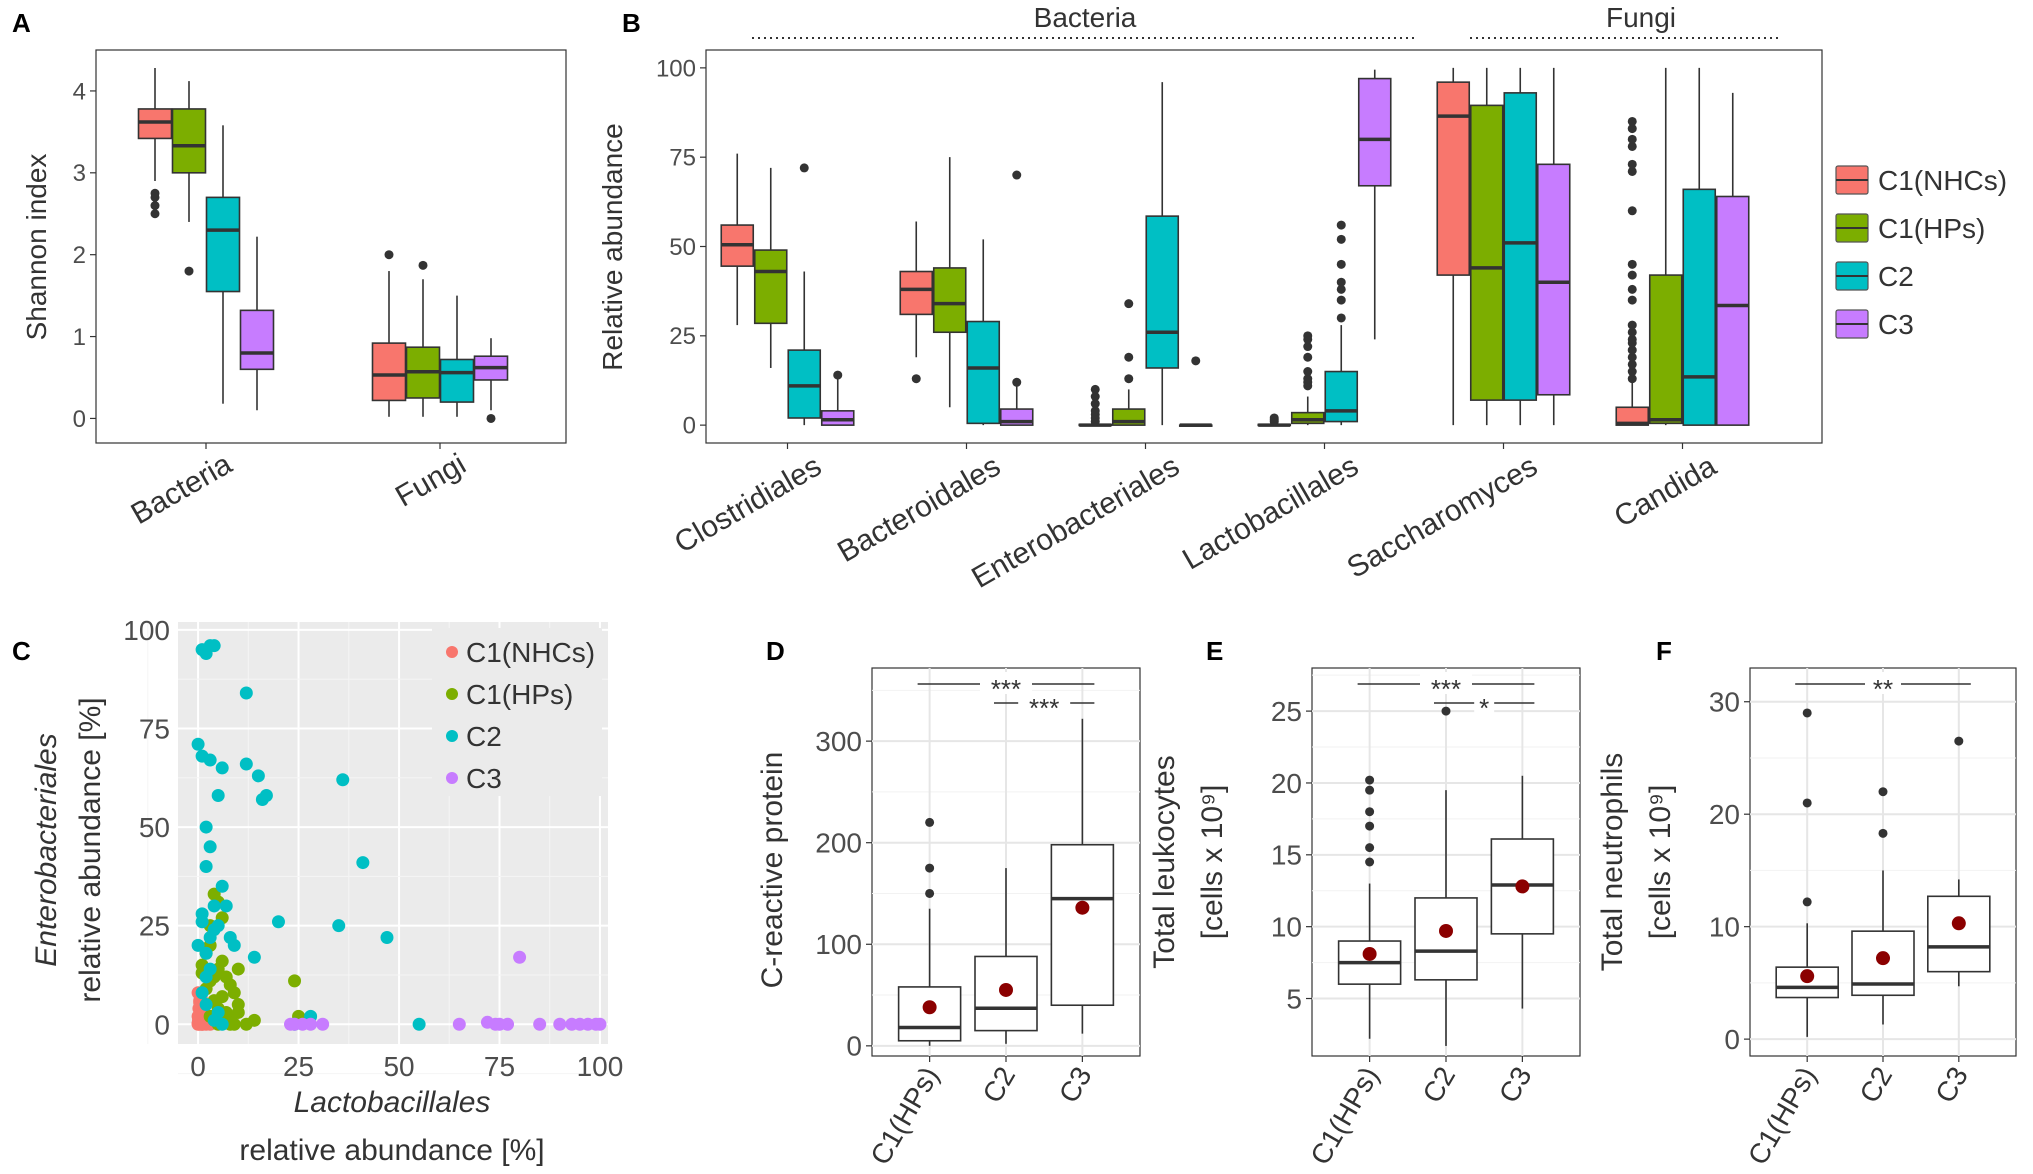 Image resolution: width=2033 pixels, height=1174 pixels. Describe the element at coordinates (1910, 228) in the screenshot. I see `legend-item-c1-hps: C1(HPs)` at that location.